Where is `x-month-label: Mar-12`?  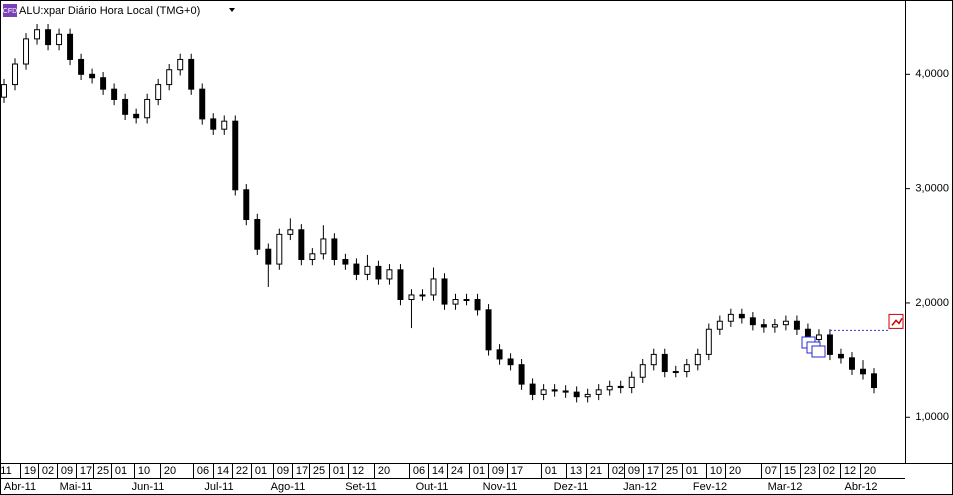 x-month-label: Mar-12 is located at coordinates (785, 487).